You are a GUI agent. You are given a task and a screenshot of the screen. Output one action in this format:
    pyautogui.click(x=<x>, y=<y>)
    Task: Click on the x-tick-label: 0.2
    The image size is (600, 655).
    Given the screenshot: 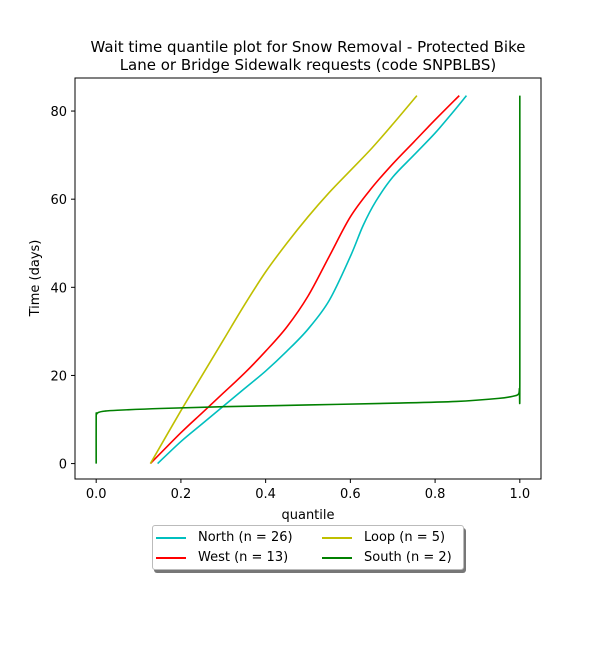 What is the action you would take?
    pyautogui.click(x=181, y=494)
    